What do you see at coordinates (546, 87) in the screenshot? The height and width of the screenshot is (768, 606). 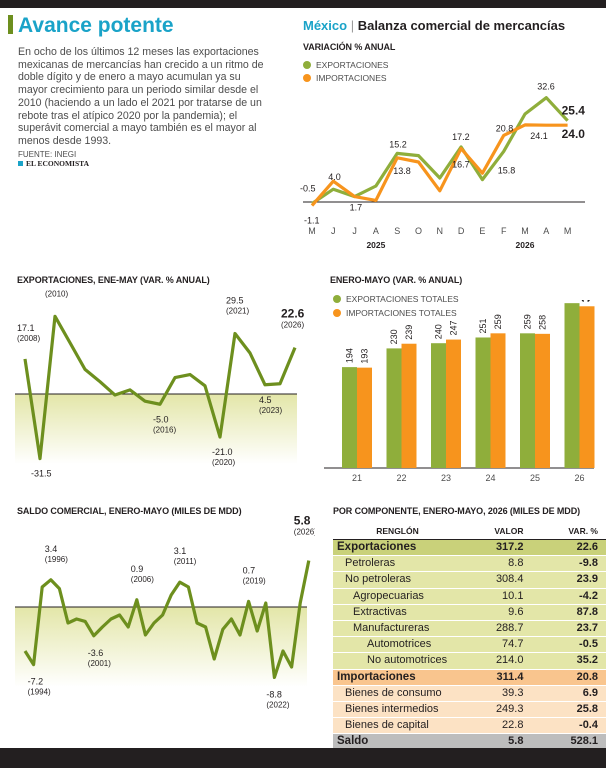 I see `value-label: 32.6` at bounding box center [546, 87].